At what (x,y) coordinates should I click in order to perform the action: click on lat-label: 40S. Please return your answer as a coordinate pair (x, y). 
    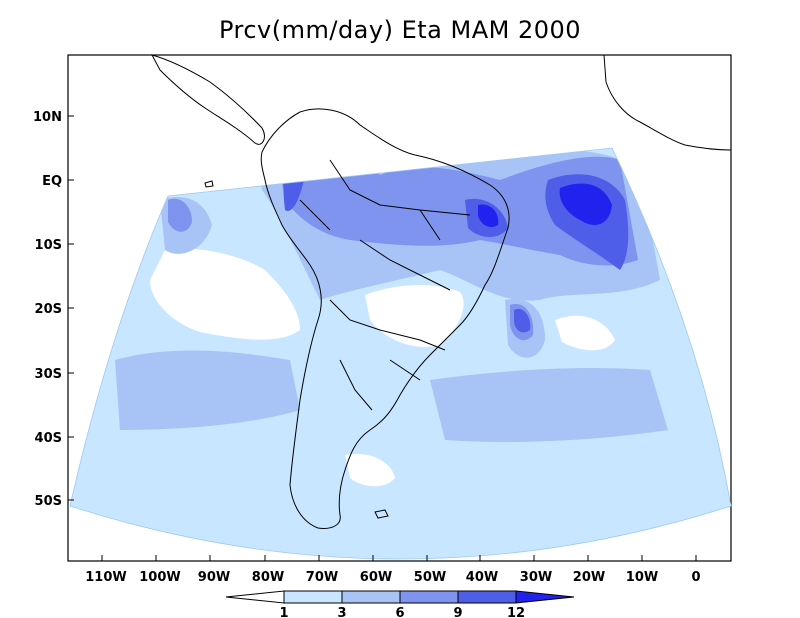
    Looking at the image, I should click on (48, 438).